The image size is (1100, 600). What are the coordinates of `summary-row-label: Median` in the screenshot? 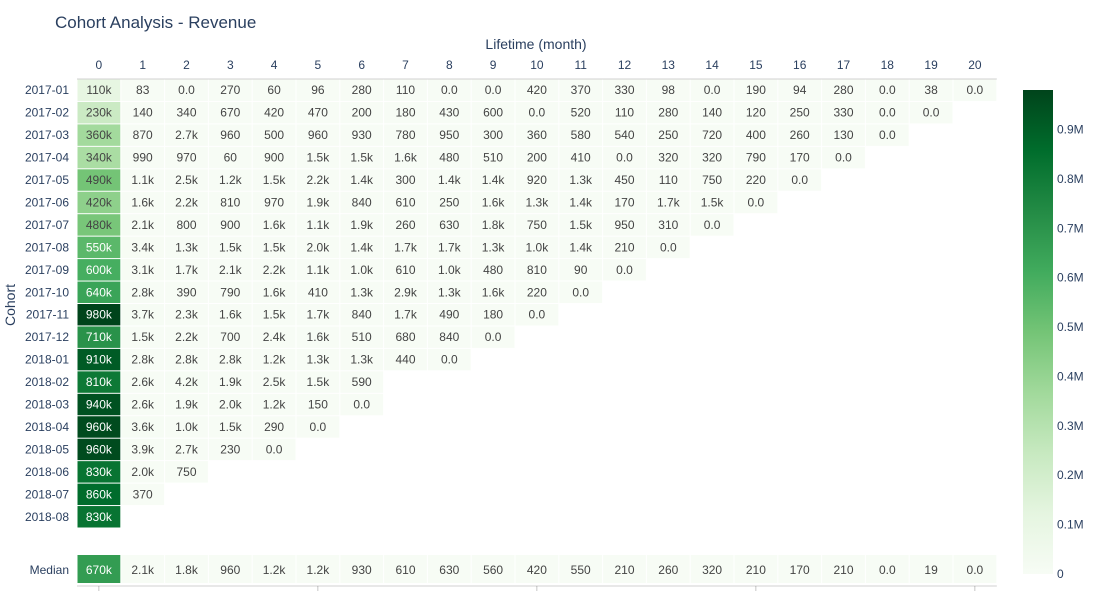 It's located at (49, 570).